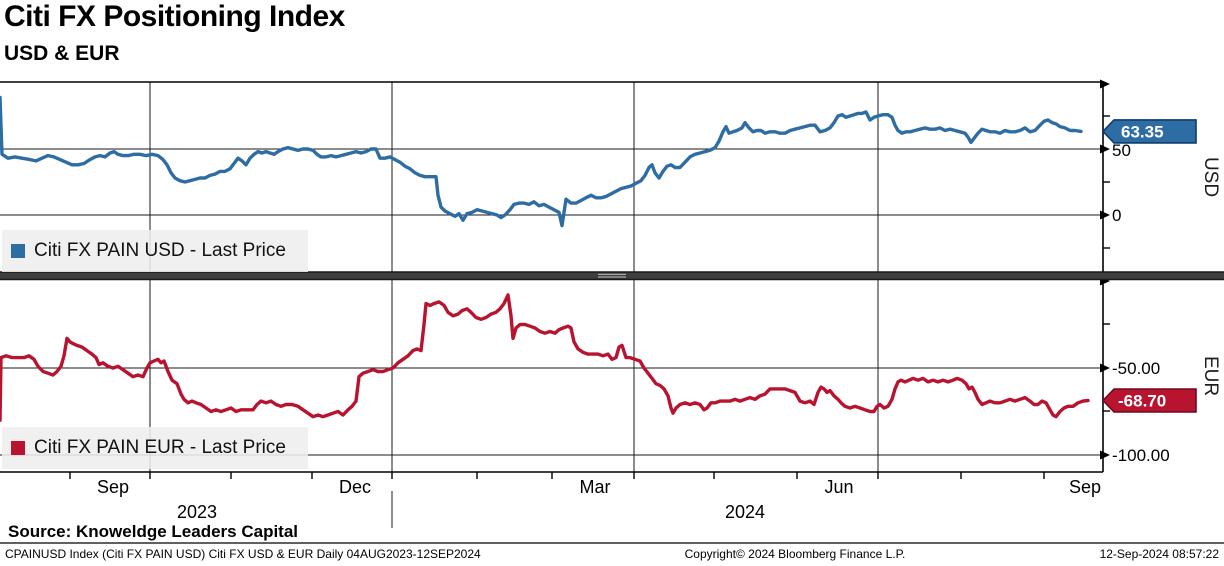  What do you see at coordinates (838, 487) in the screenshot?
I see `x-label-jun-2024: Jun` at bounding box center [838, 487].